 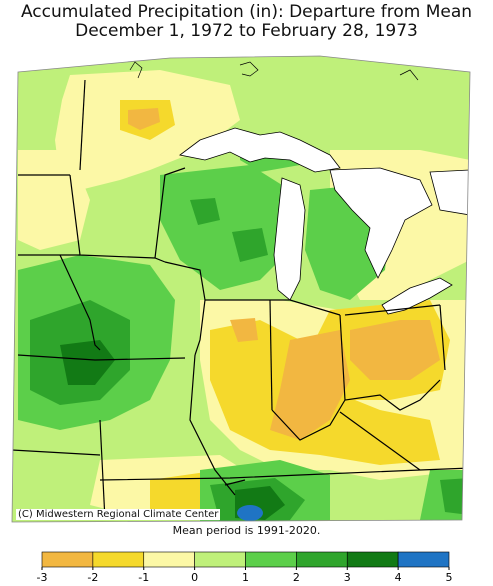 I want to click on field-dkgreen-wi2, so click(x=250, y=245).